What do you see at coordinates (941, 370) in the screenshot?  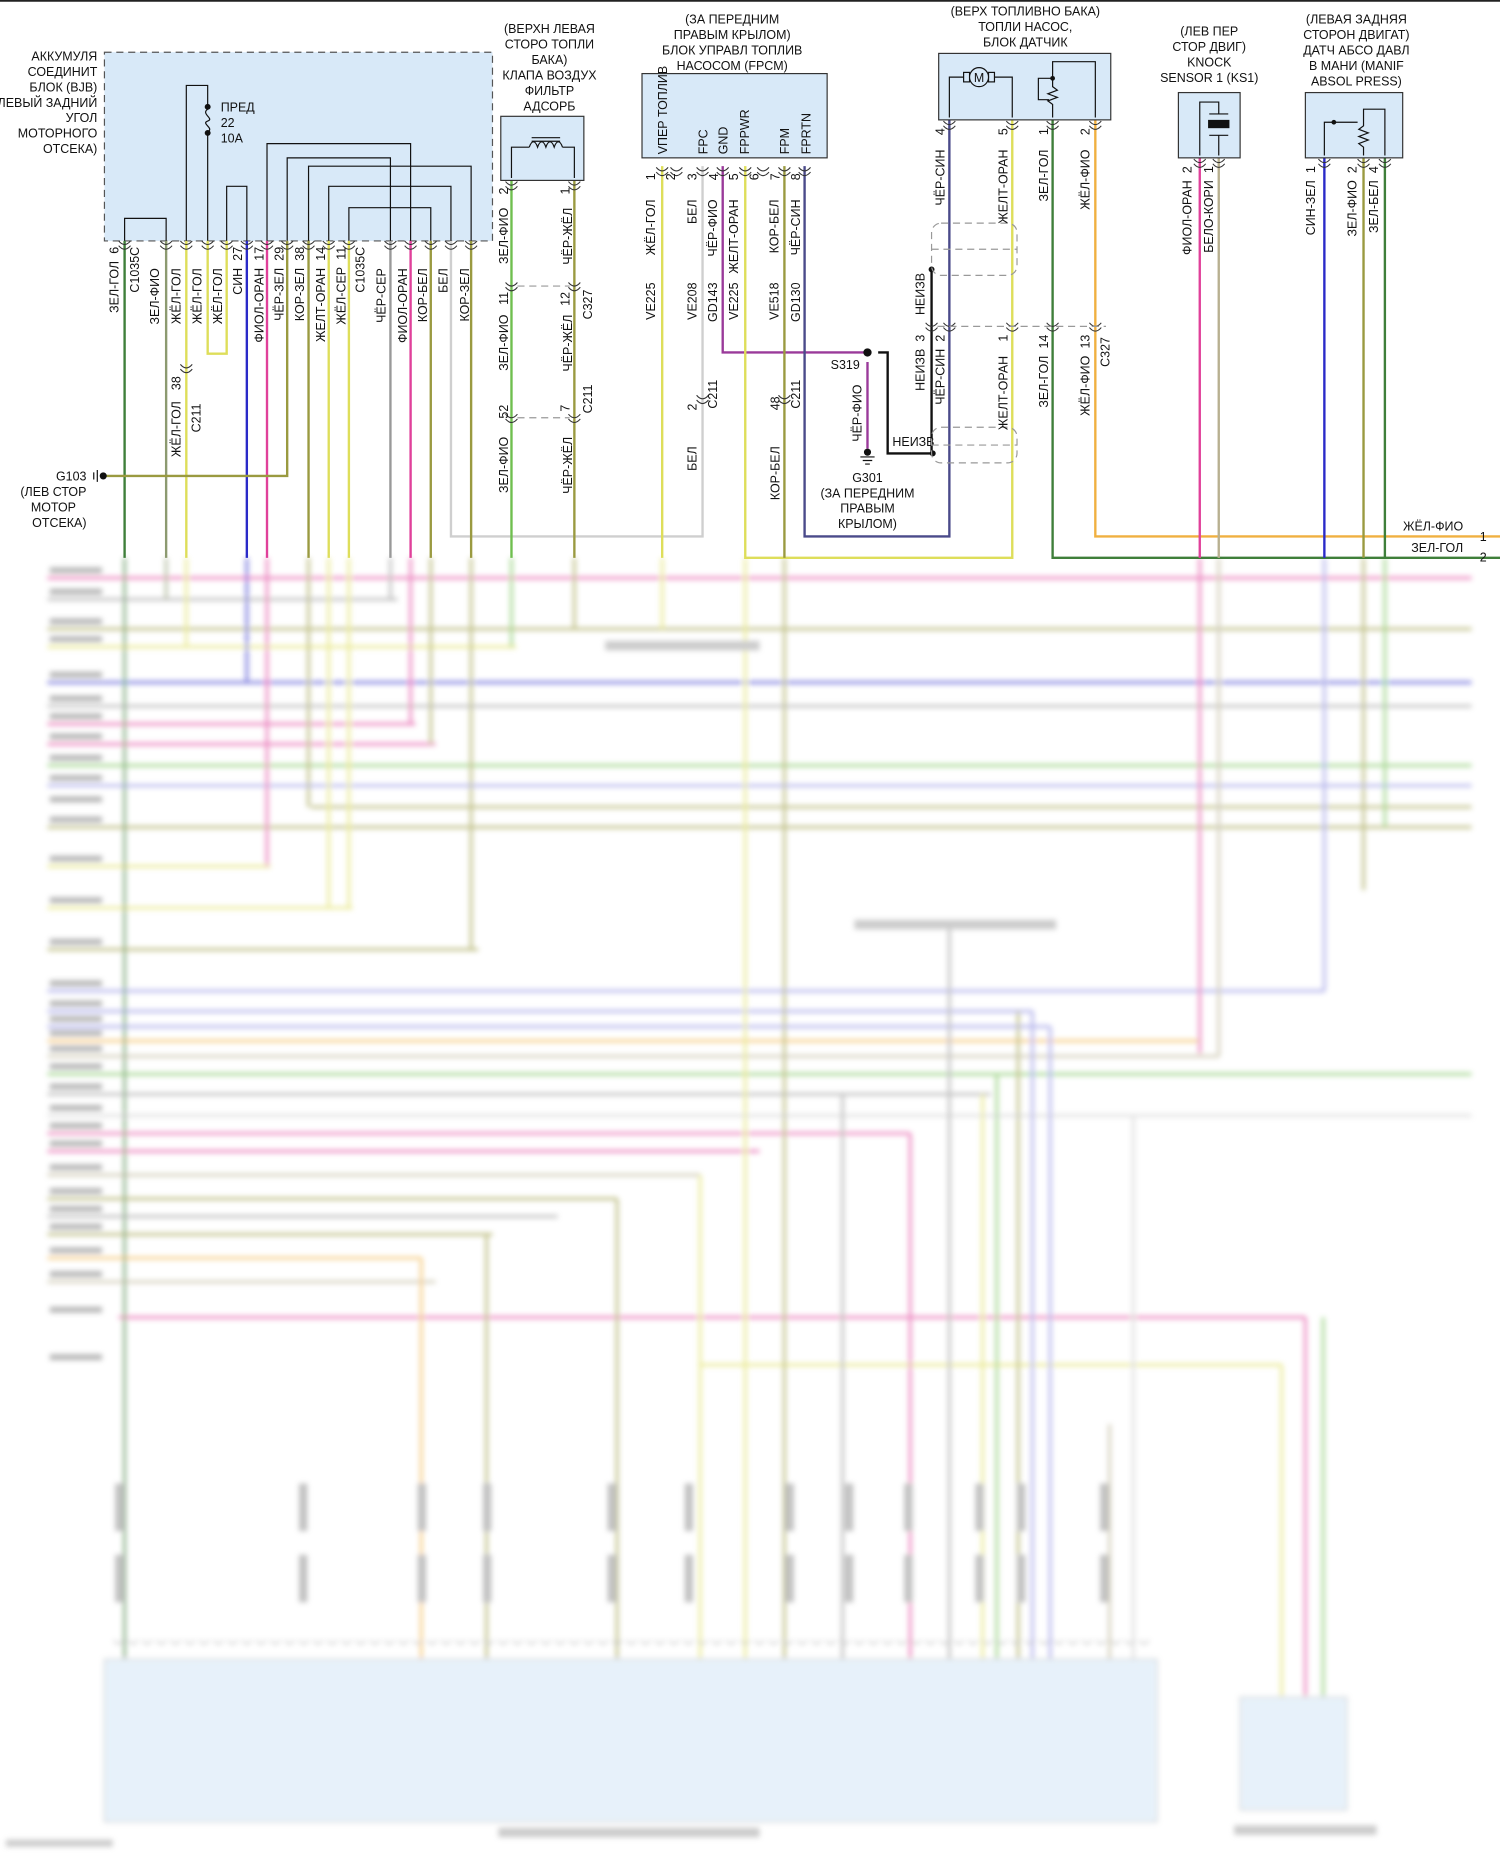 I see `wire-label: ЧЁР-СИН2` at bounding box center [941, 370].